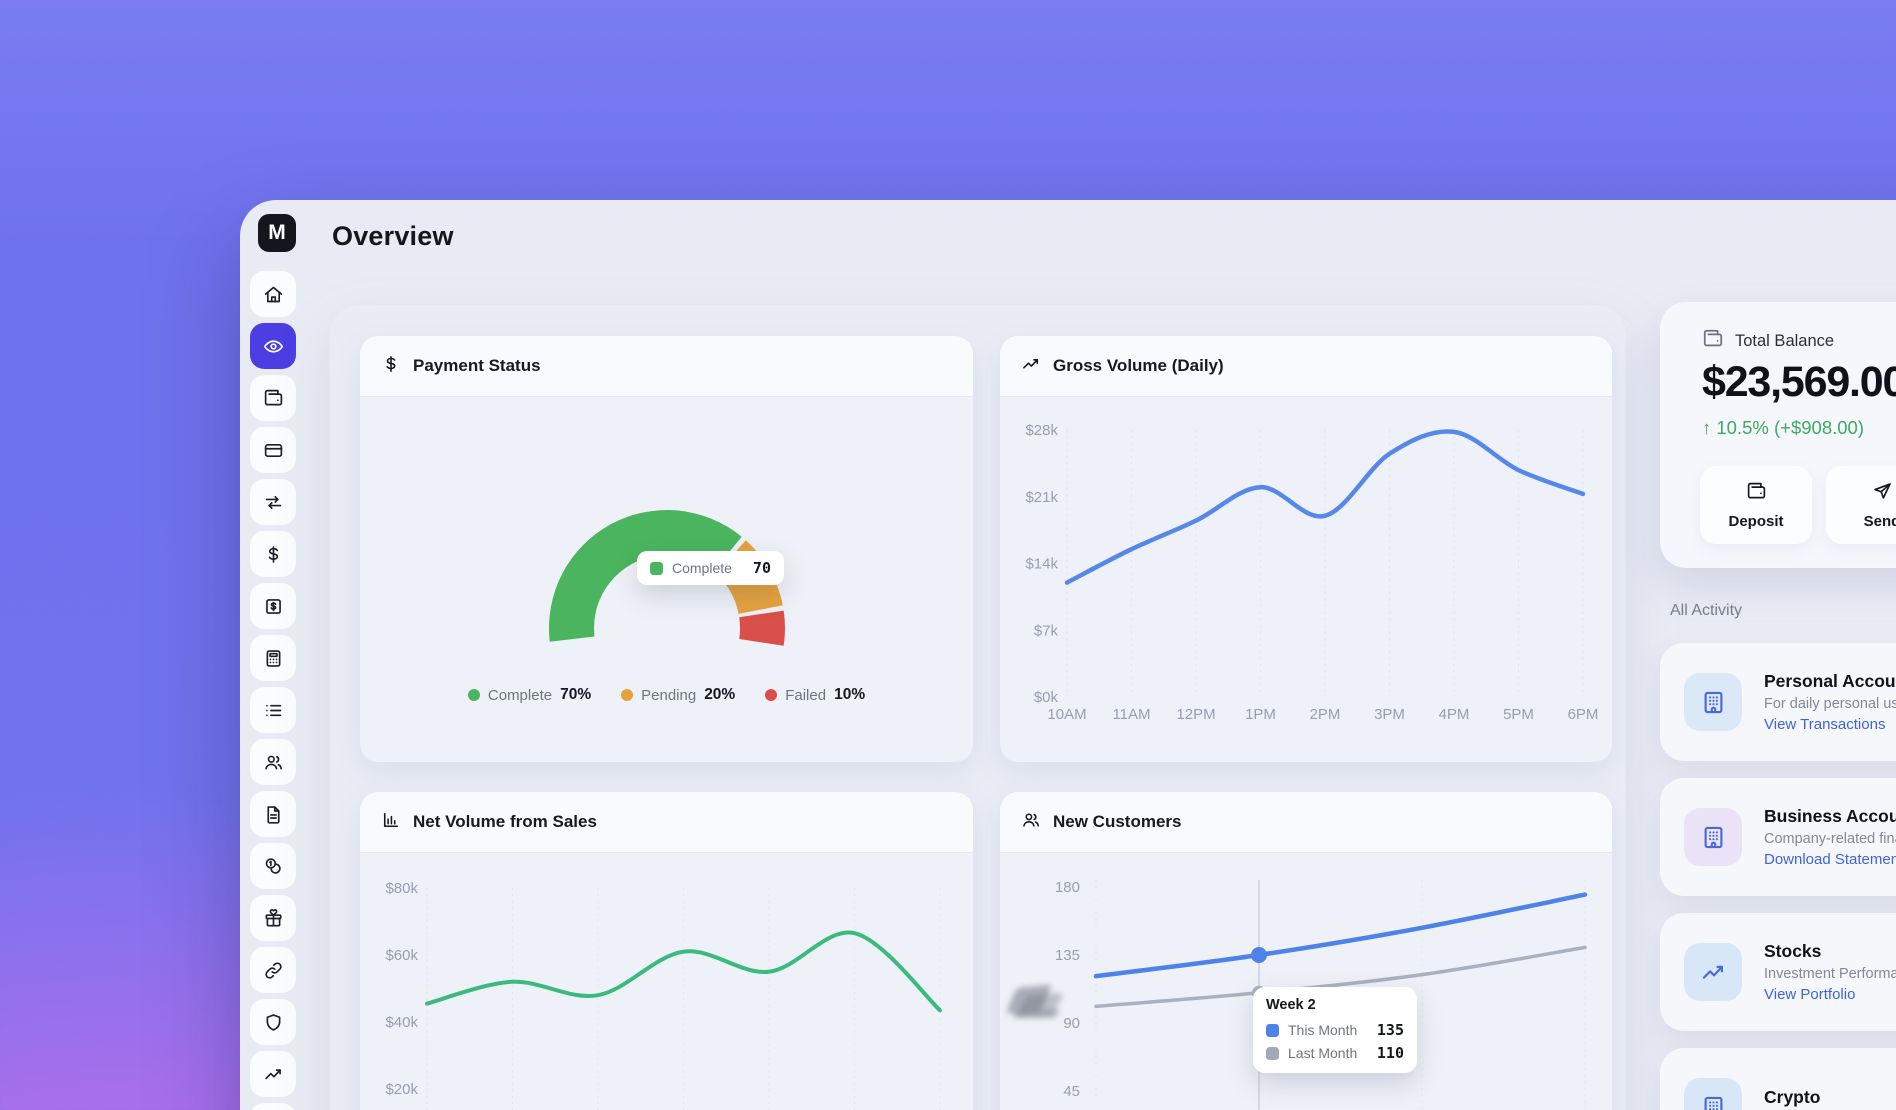  What do you see at coordinates (1272, 1053) in the screenshot?
I see `last-month-swatch` at bounding box center [1272, 1053].